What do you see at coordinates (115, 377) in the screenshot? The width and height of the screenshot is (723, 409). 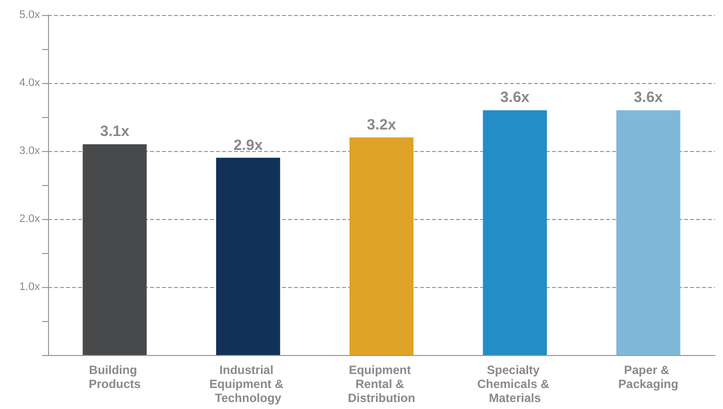 I see `x-tick-label: Building Products` at bounding box center [115, 377].